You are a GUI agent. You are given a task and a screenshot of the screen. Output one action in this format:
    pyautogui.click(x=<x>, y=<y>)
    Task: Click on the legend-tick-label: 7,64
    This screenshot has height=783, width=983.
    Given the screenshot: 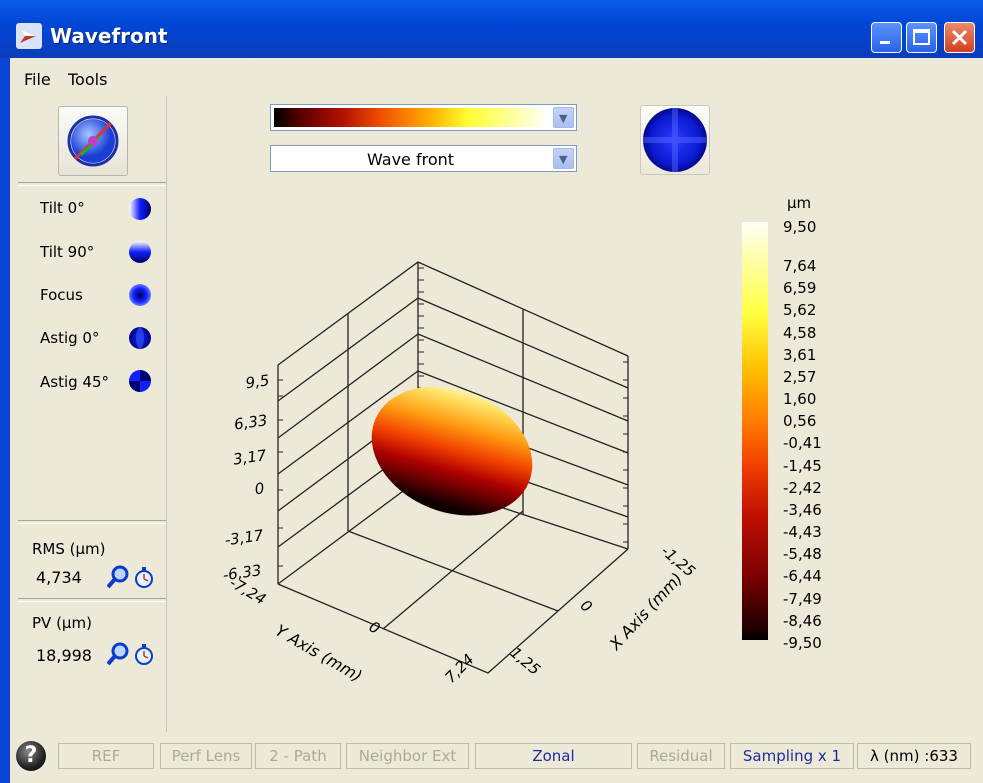 What is the action you would take?
    pyautogui.click(x=800, y=266)
    